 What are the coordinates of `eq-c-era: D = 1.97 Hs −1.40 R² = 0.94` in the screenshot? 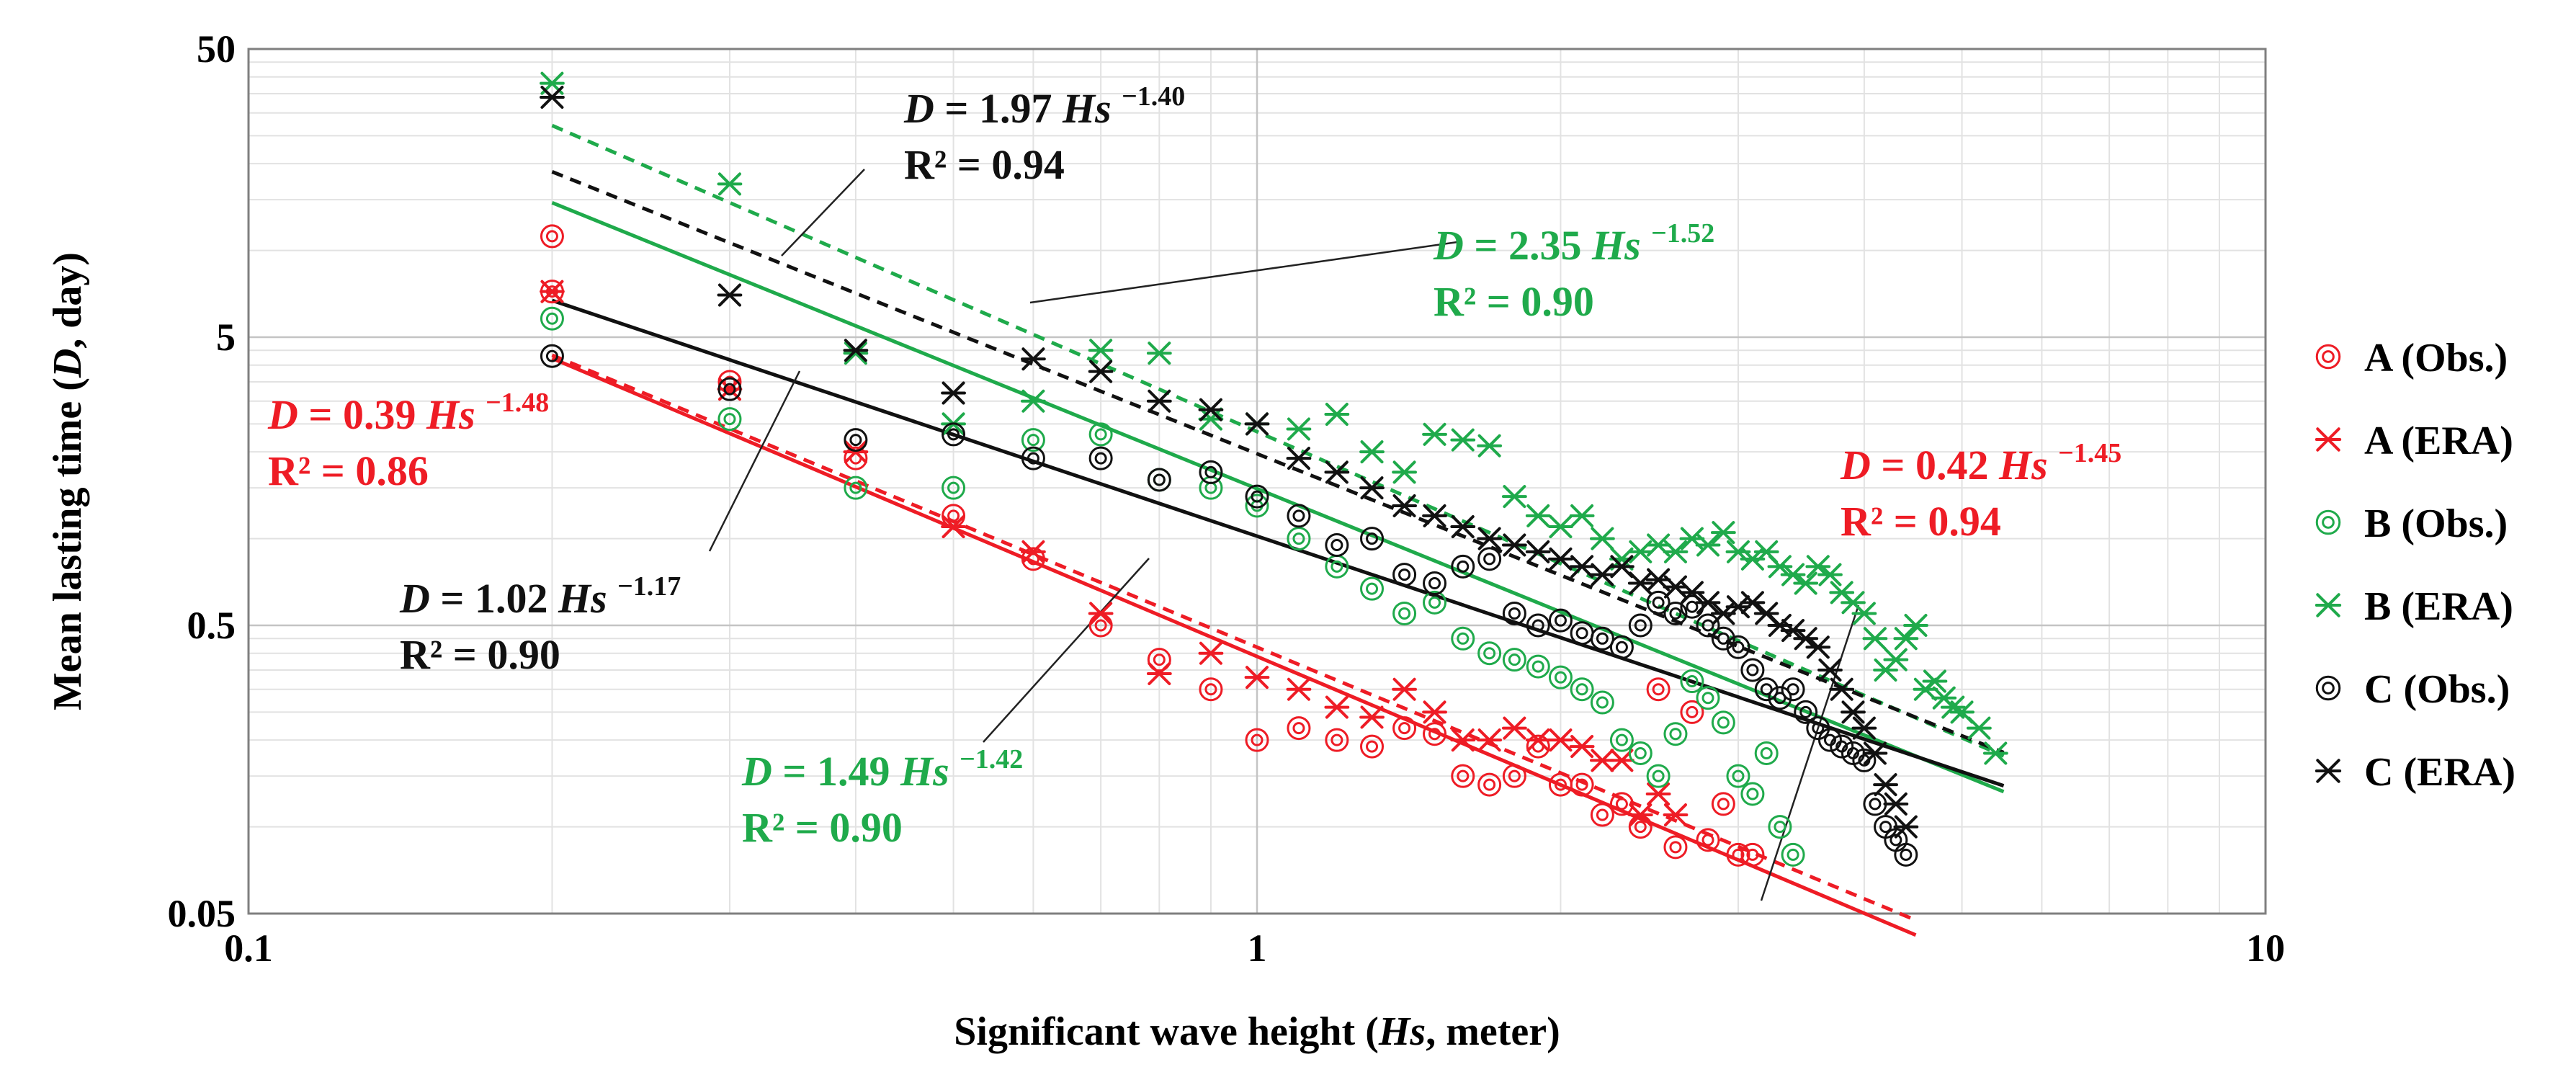 It's located at (1044, 134).